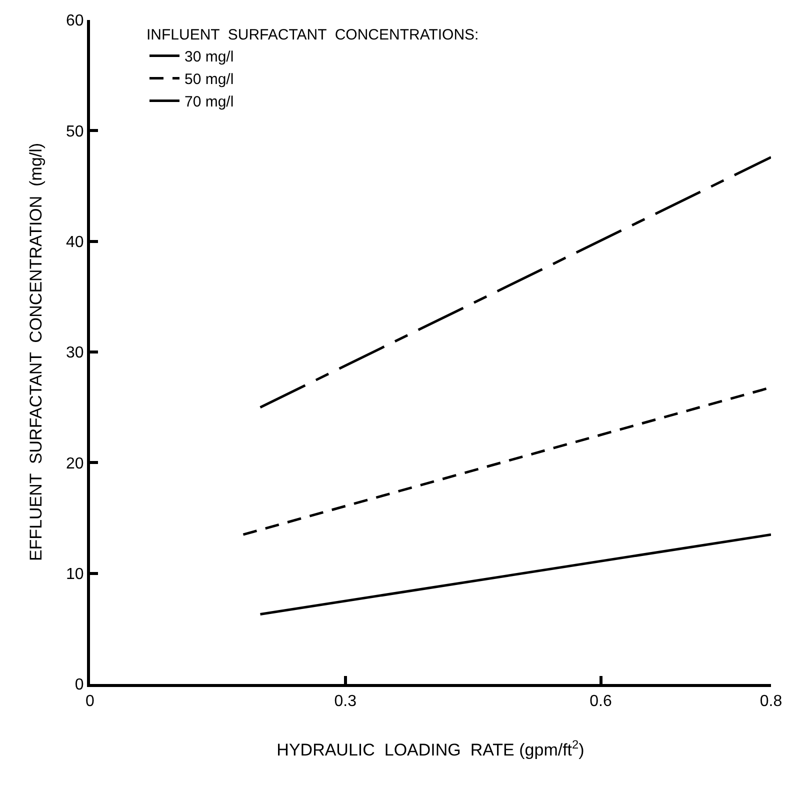  What do you see at coordinates (209, 79) in the screenshot?
I see `legend-label: 50 mg/l` at bounding box center [209, 79].